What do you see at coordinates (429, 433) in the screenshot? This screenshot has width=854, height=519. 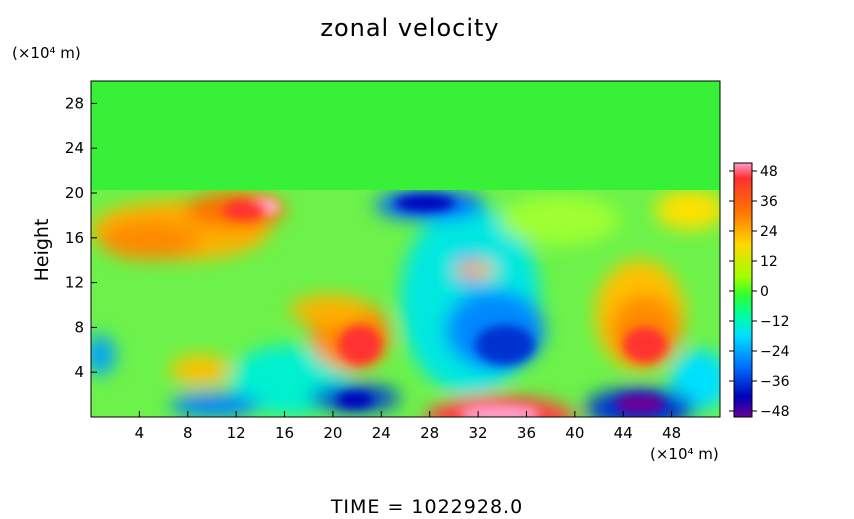 I see `x-tick-label: 28` at bounding box center [429, 433].